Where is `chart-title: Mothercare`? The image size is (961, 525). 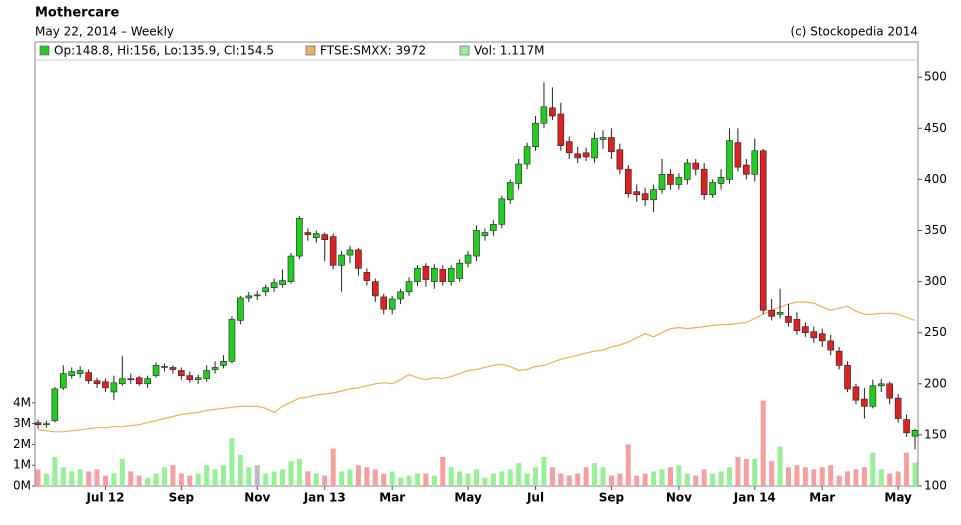 chart-title: Mothercare is located at coordinates (77, 13).